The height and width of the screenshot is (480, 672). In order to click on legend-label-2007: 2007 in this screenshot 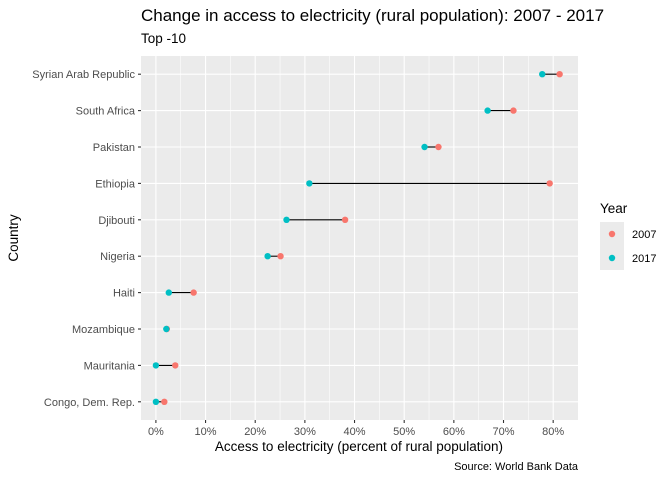, I will do `click(644, 235)`.